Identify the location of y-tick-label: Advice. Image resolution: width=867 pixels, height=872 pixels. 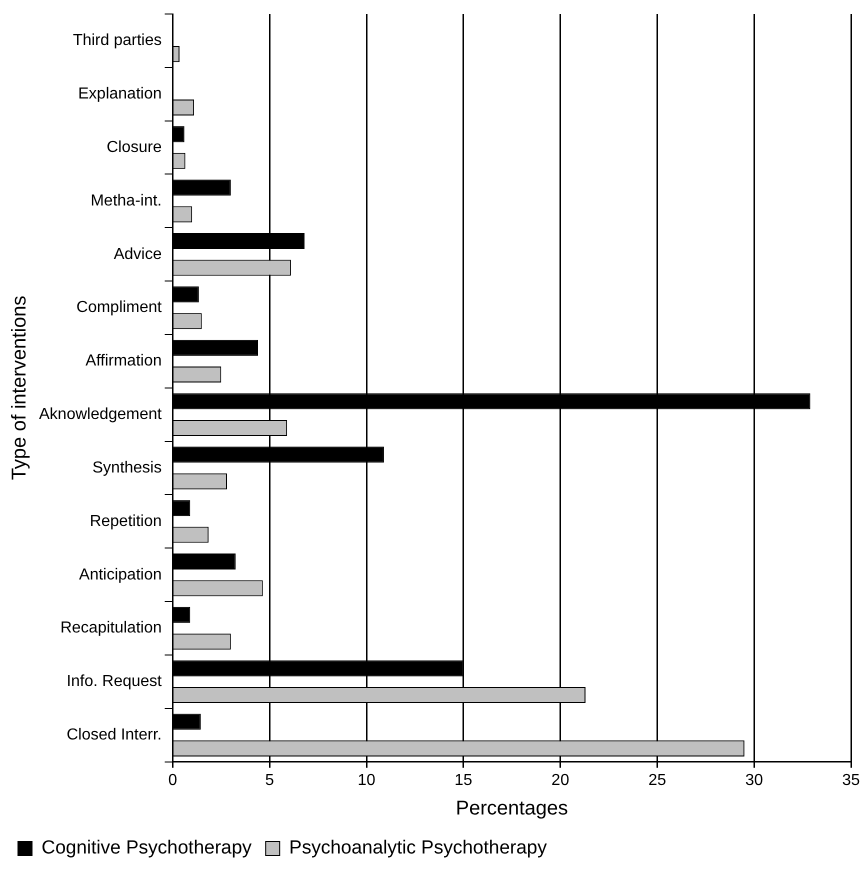
(138, 254).